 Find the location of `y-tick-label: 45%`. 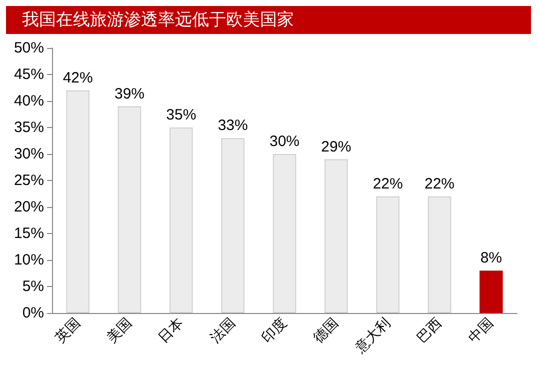

y-tick-label: 45% is located at coordinates (29, 74).